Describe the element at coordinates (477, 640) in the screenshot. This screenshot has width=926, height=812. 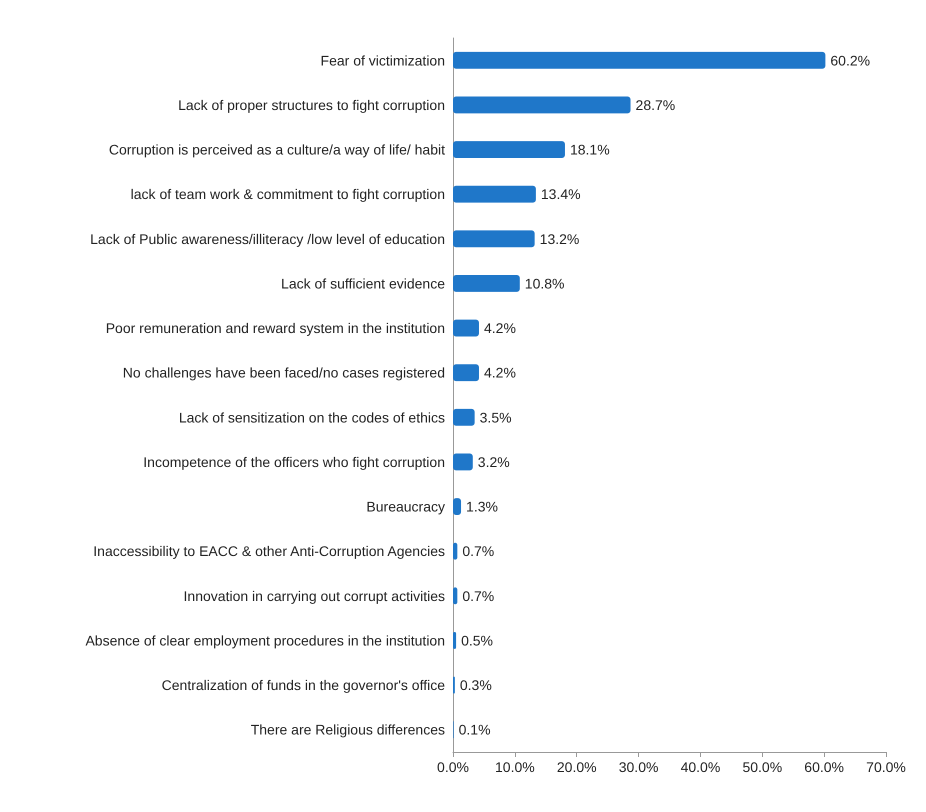
I see `data-label: 0.5%` at that location.